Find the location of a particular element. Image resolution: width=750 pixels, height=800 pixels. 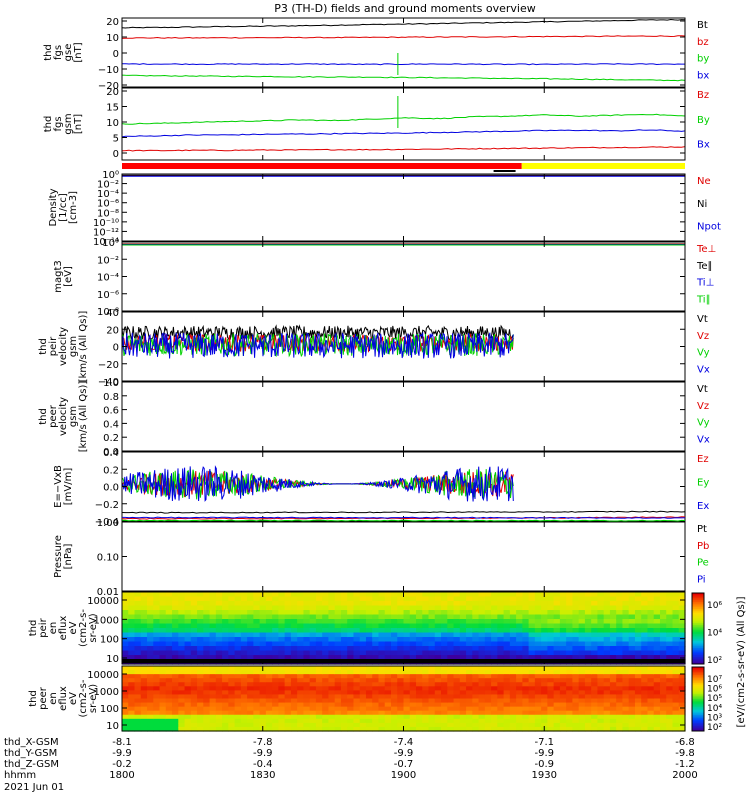

series-line-Pi is located at coordinates (404, 517).